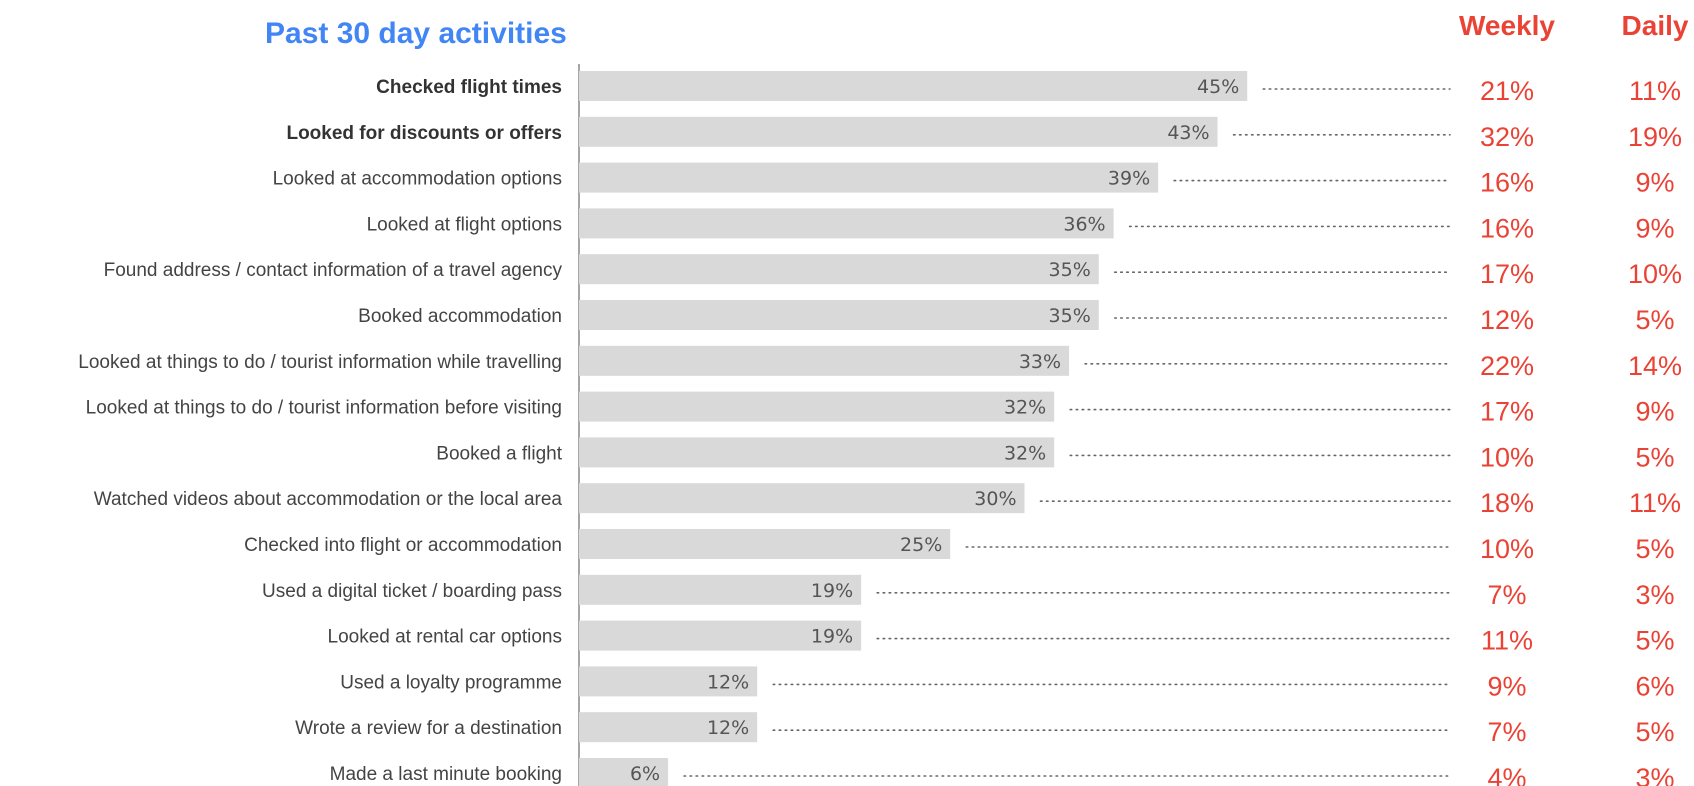 This screenshot has width=1694, height=786. What do you see at coordinates (403, 545) in the screenshot?
I see `category-label: Checked into flight or accommodation` at bounding box center [403, 545].